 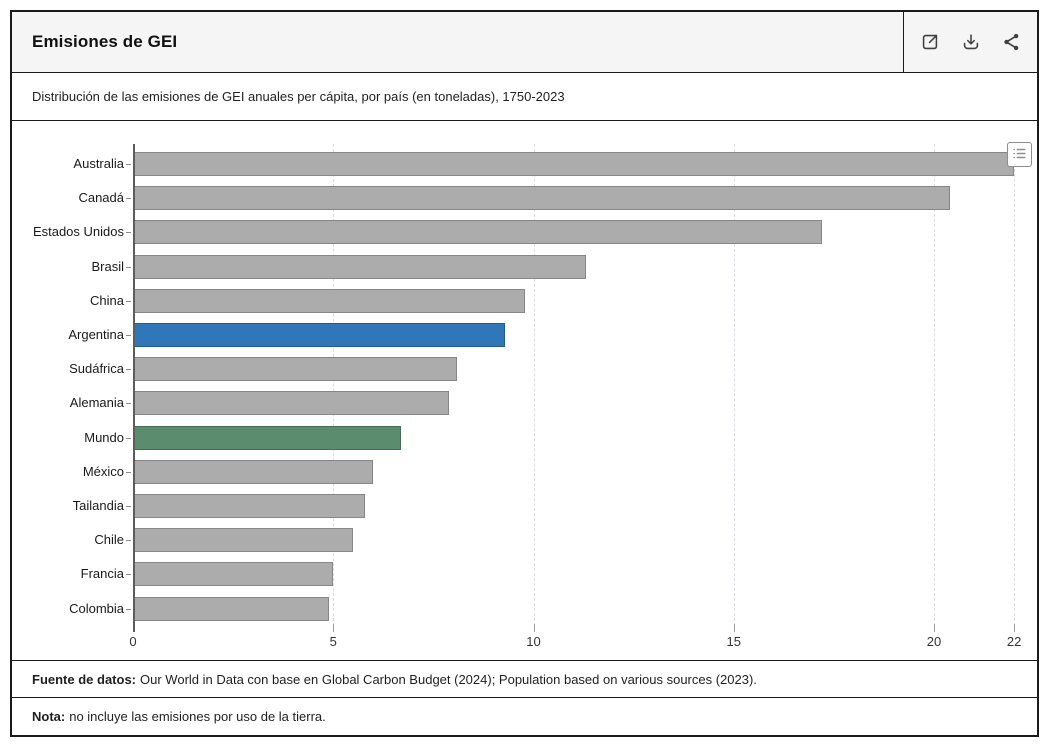 I want to click on bar-colombia, so click(x=231, y=608).